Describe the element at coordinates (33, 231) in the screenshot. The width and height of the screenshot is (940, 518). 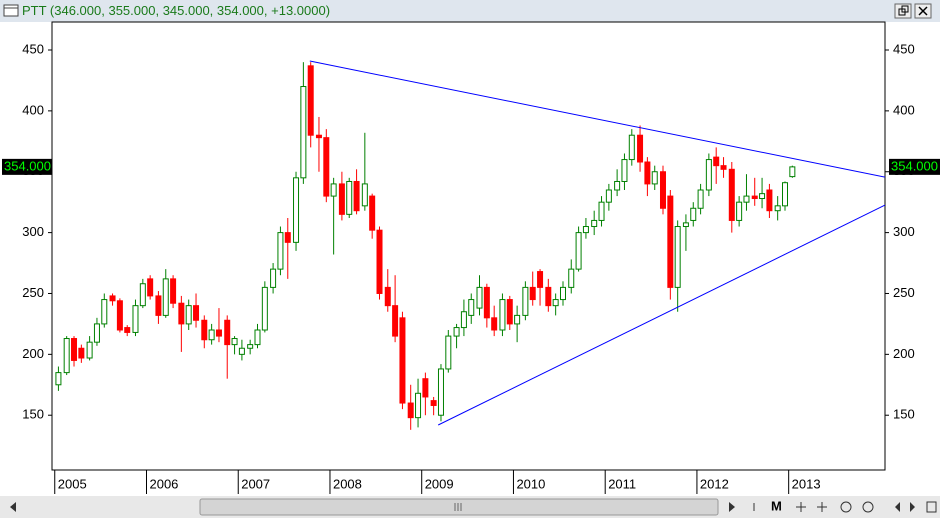
I see `y-tick-label: 300` at that location.